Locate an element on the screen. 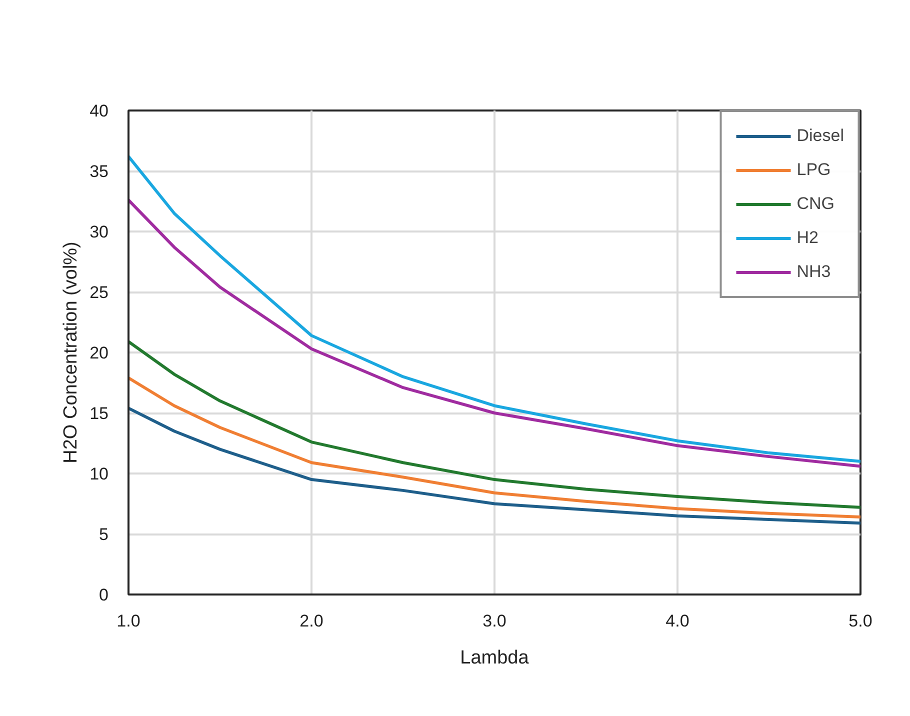 Image resolution: width=910 pixels, height=716 pixels. y-tick-label: 30 is located at coordinates (99, 232).